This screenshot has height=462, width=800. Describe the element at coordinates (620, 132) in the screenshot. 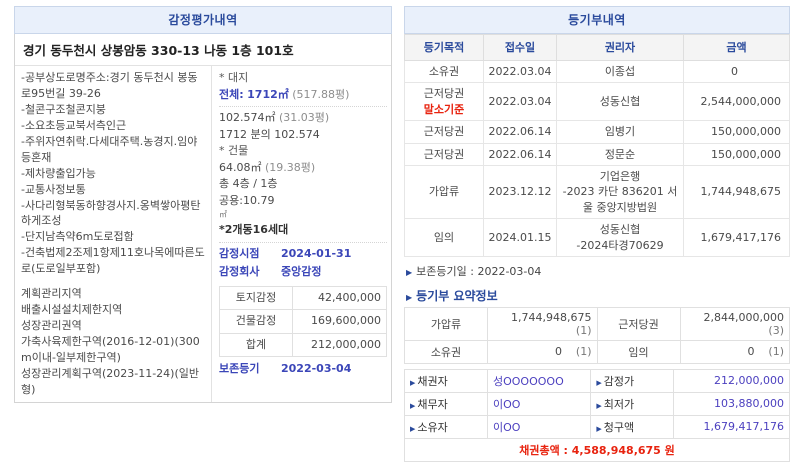

I see `cell-holder: 임병기` at that location.